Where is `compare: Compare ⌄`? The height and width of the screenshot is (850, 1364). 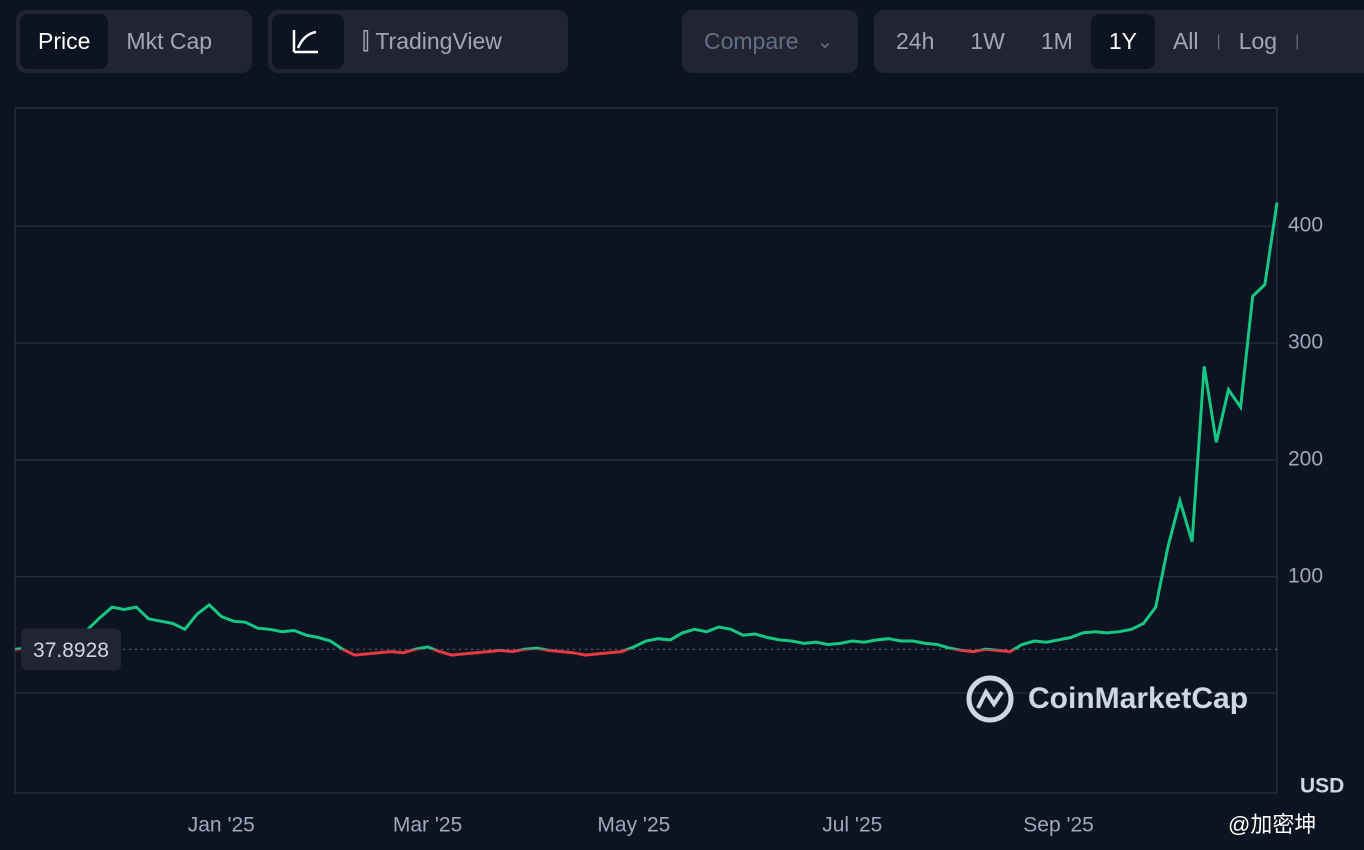 compare: Compare ⌄ is located at coordinates (770, 41).